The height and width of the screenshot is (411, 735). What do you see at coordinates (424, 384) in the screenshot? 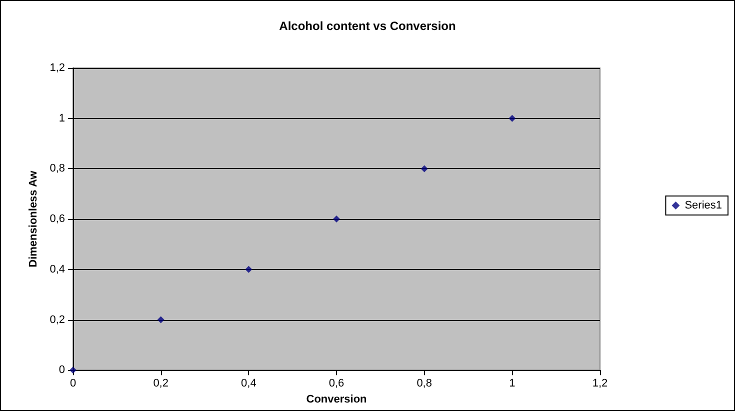
I see `x-tick-label: 0,8` at bounding box center [424, 384].